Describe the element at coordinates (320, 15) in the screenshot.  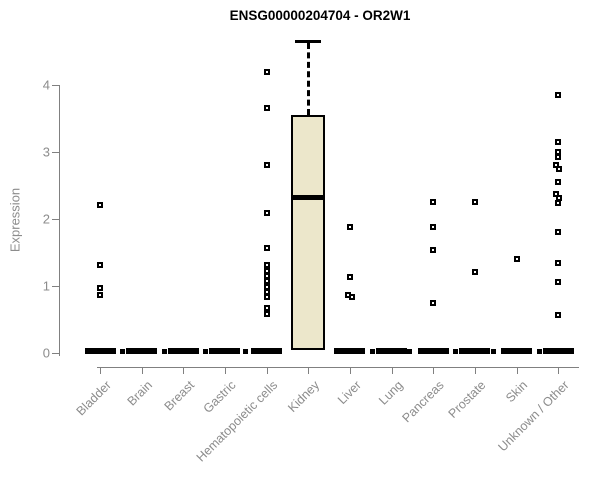
I see `chart-title: ENSG00000204704 - OR2W1` at that location.